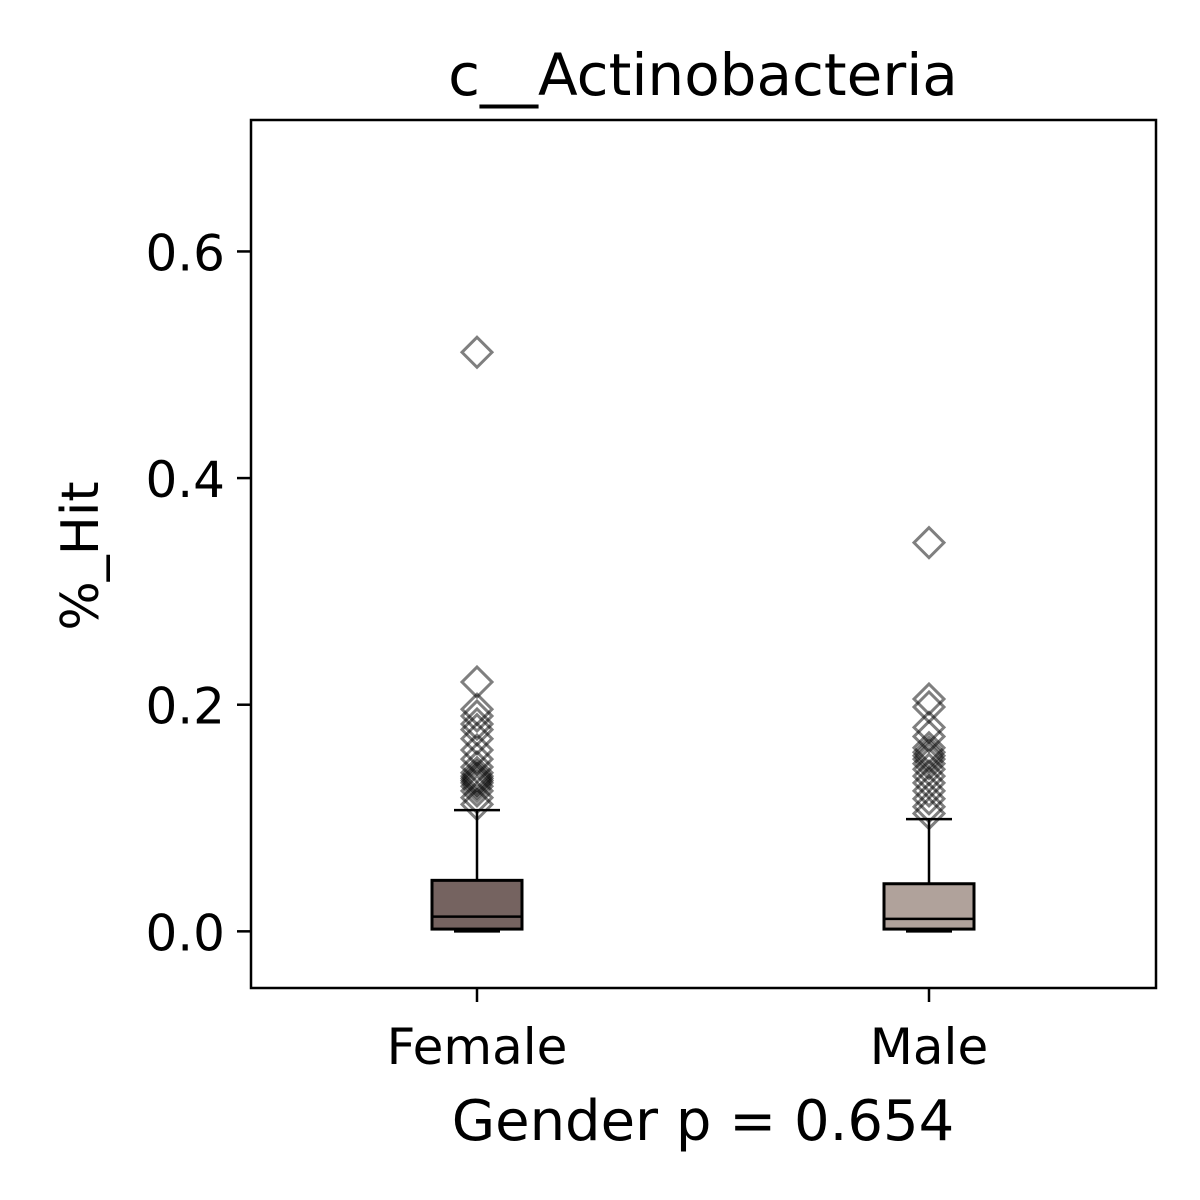 This screenshot has height=1200, width=1200. Describe the element at coordinates (929, 1047) in the screenshot. I see `x-tick-label-male: Male` at that location.